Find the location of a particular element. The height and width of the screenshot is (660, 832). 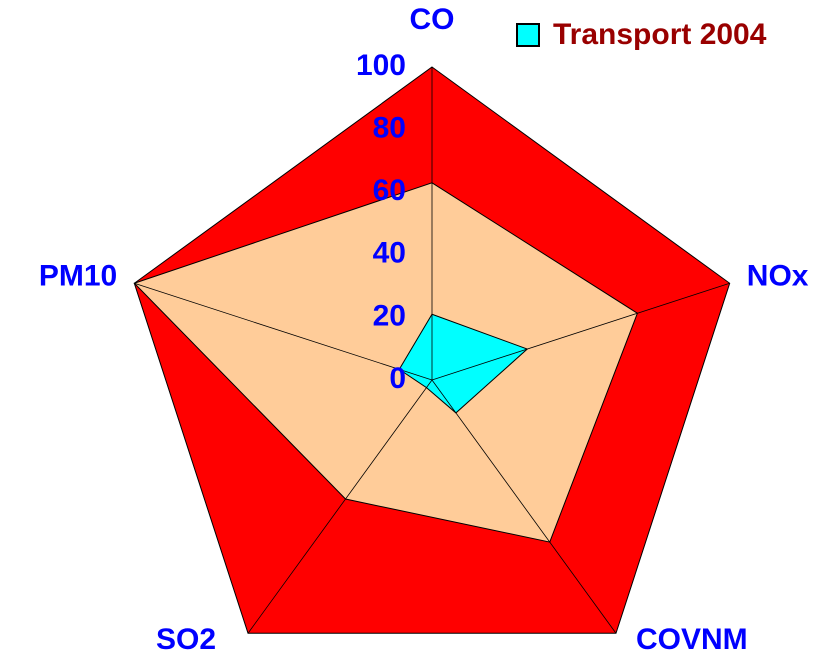

category-label: COVNM is located at coordinates (692, 639).